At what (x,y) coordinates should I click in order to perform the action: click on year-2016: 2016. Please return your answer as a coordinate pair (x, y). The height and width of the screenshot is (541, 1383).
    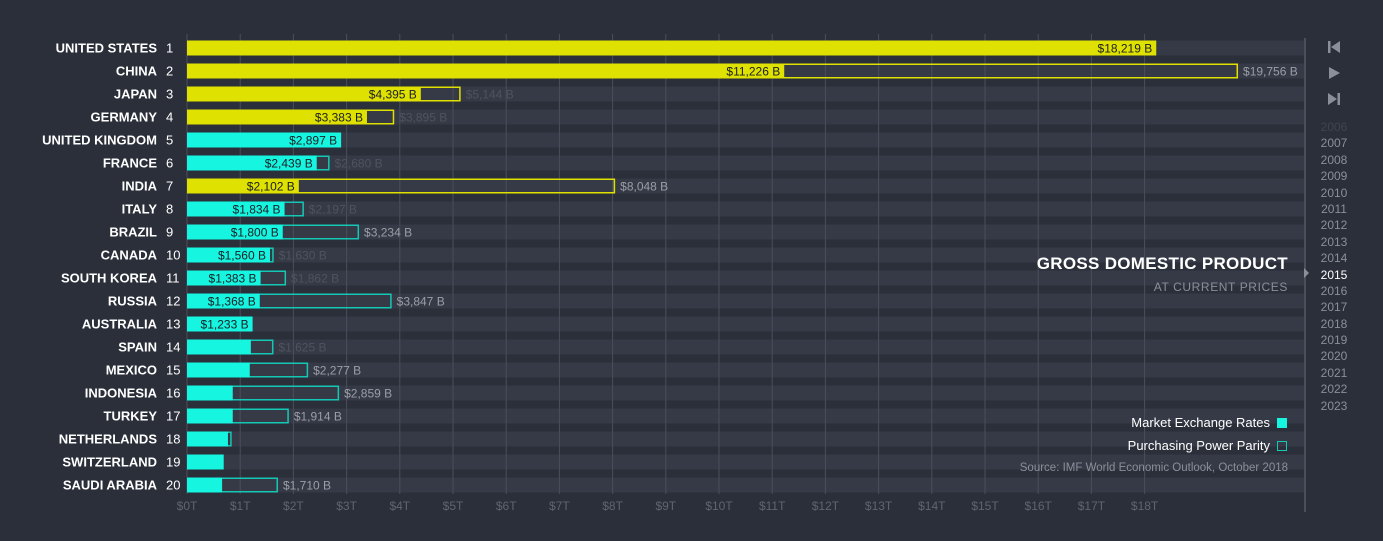
    Looking at the image, I should click on (1334, 290).